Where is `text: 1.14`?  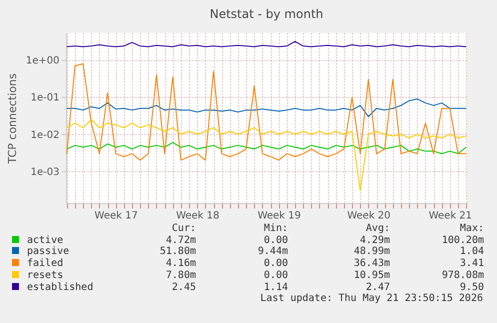 text: 1.14 is located at coordinates (275, 288).